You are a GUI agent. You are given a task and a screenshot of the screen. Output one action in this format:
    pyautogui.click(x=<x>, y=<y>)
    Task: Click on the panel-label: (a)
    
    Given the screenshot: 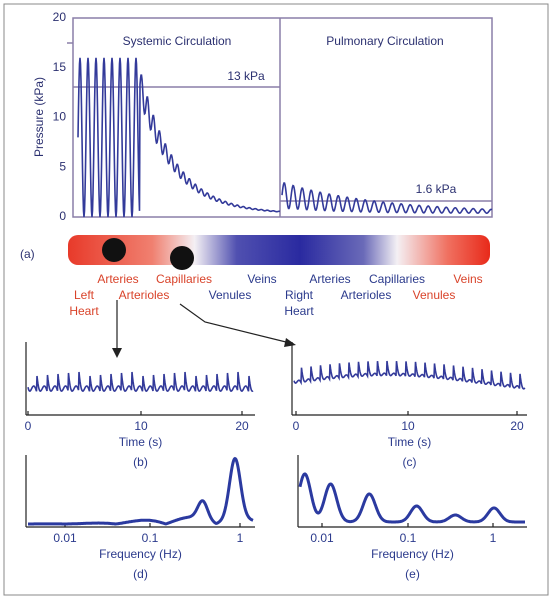 What is the action you would take?
    pyautogui.click(x=27, y=254)
    